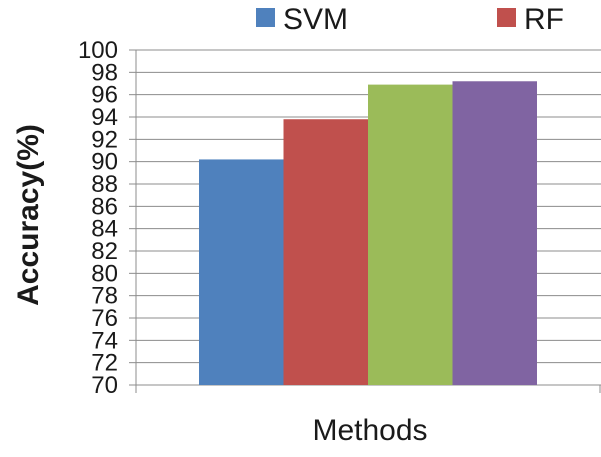 The height and width of the screenshot is (457, 601). What do you see at coordinates (104, 296) in the screenshot?
I see `y-tick-label-78: 78` at bounding box center [104, 296].